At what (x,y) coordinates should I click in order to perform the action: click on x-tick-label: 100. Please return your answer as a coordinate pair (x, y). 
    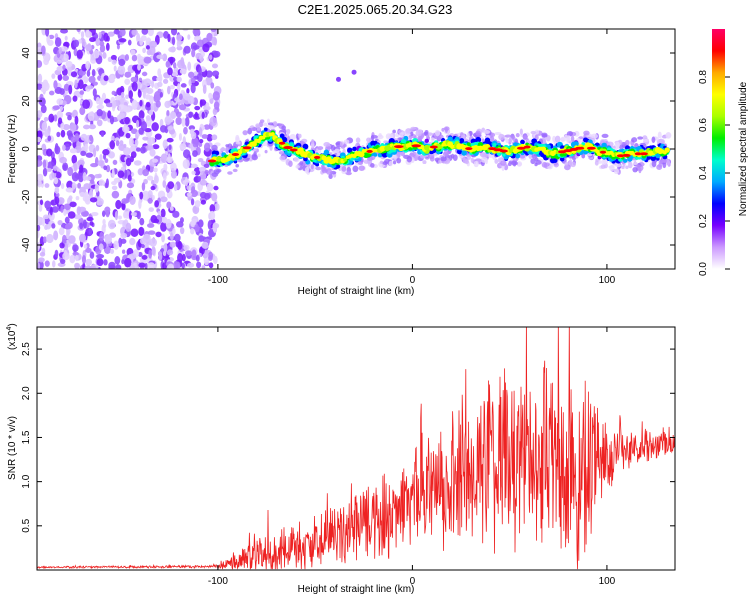
    Looking at the image, I should click on (607, 280).